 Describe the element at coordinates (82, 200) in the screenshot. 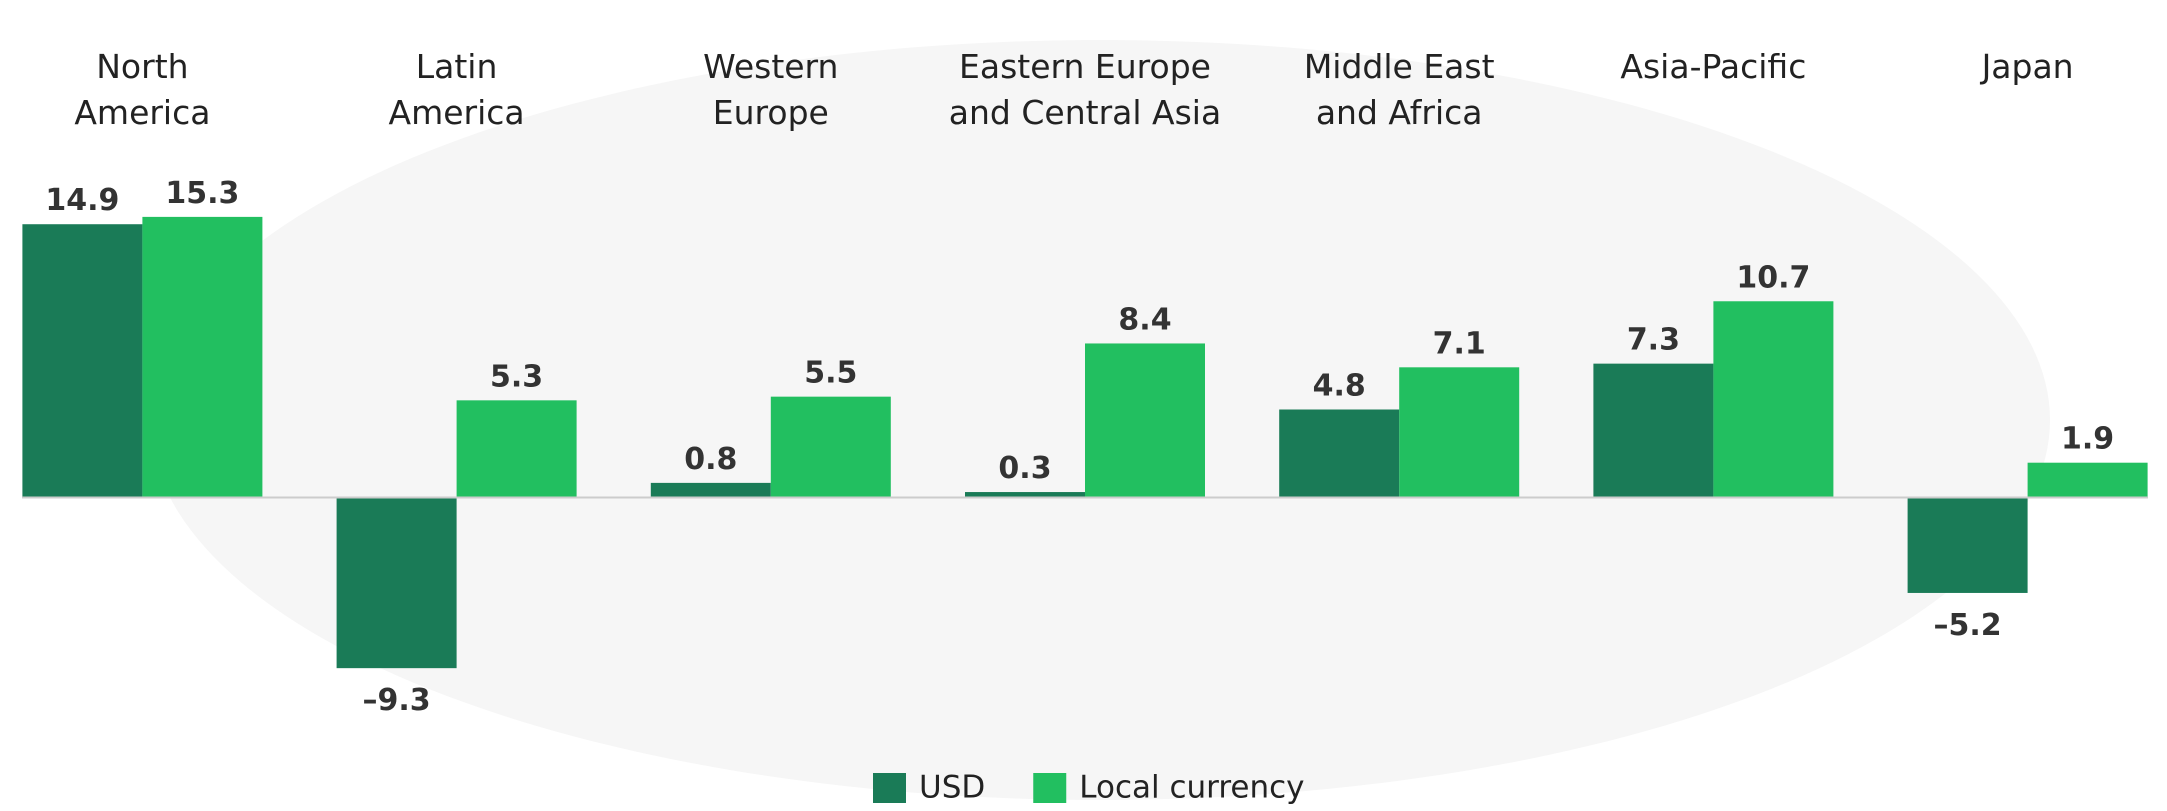

I see `value-label: 14.9` at that location.